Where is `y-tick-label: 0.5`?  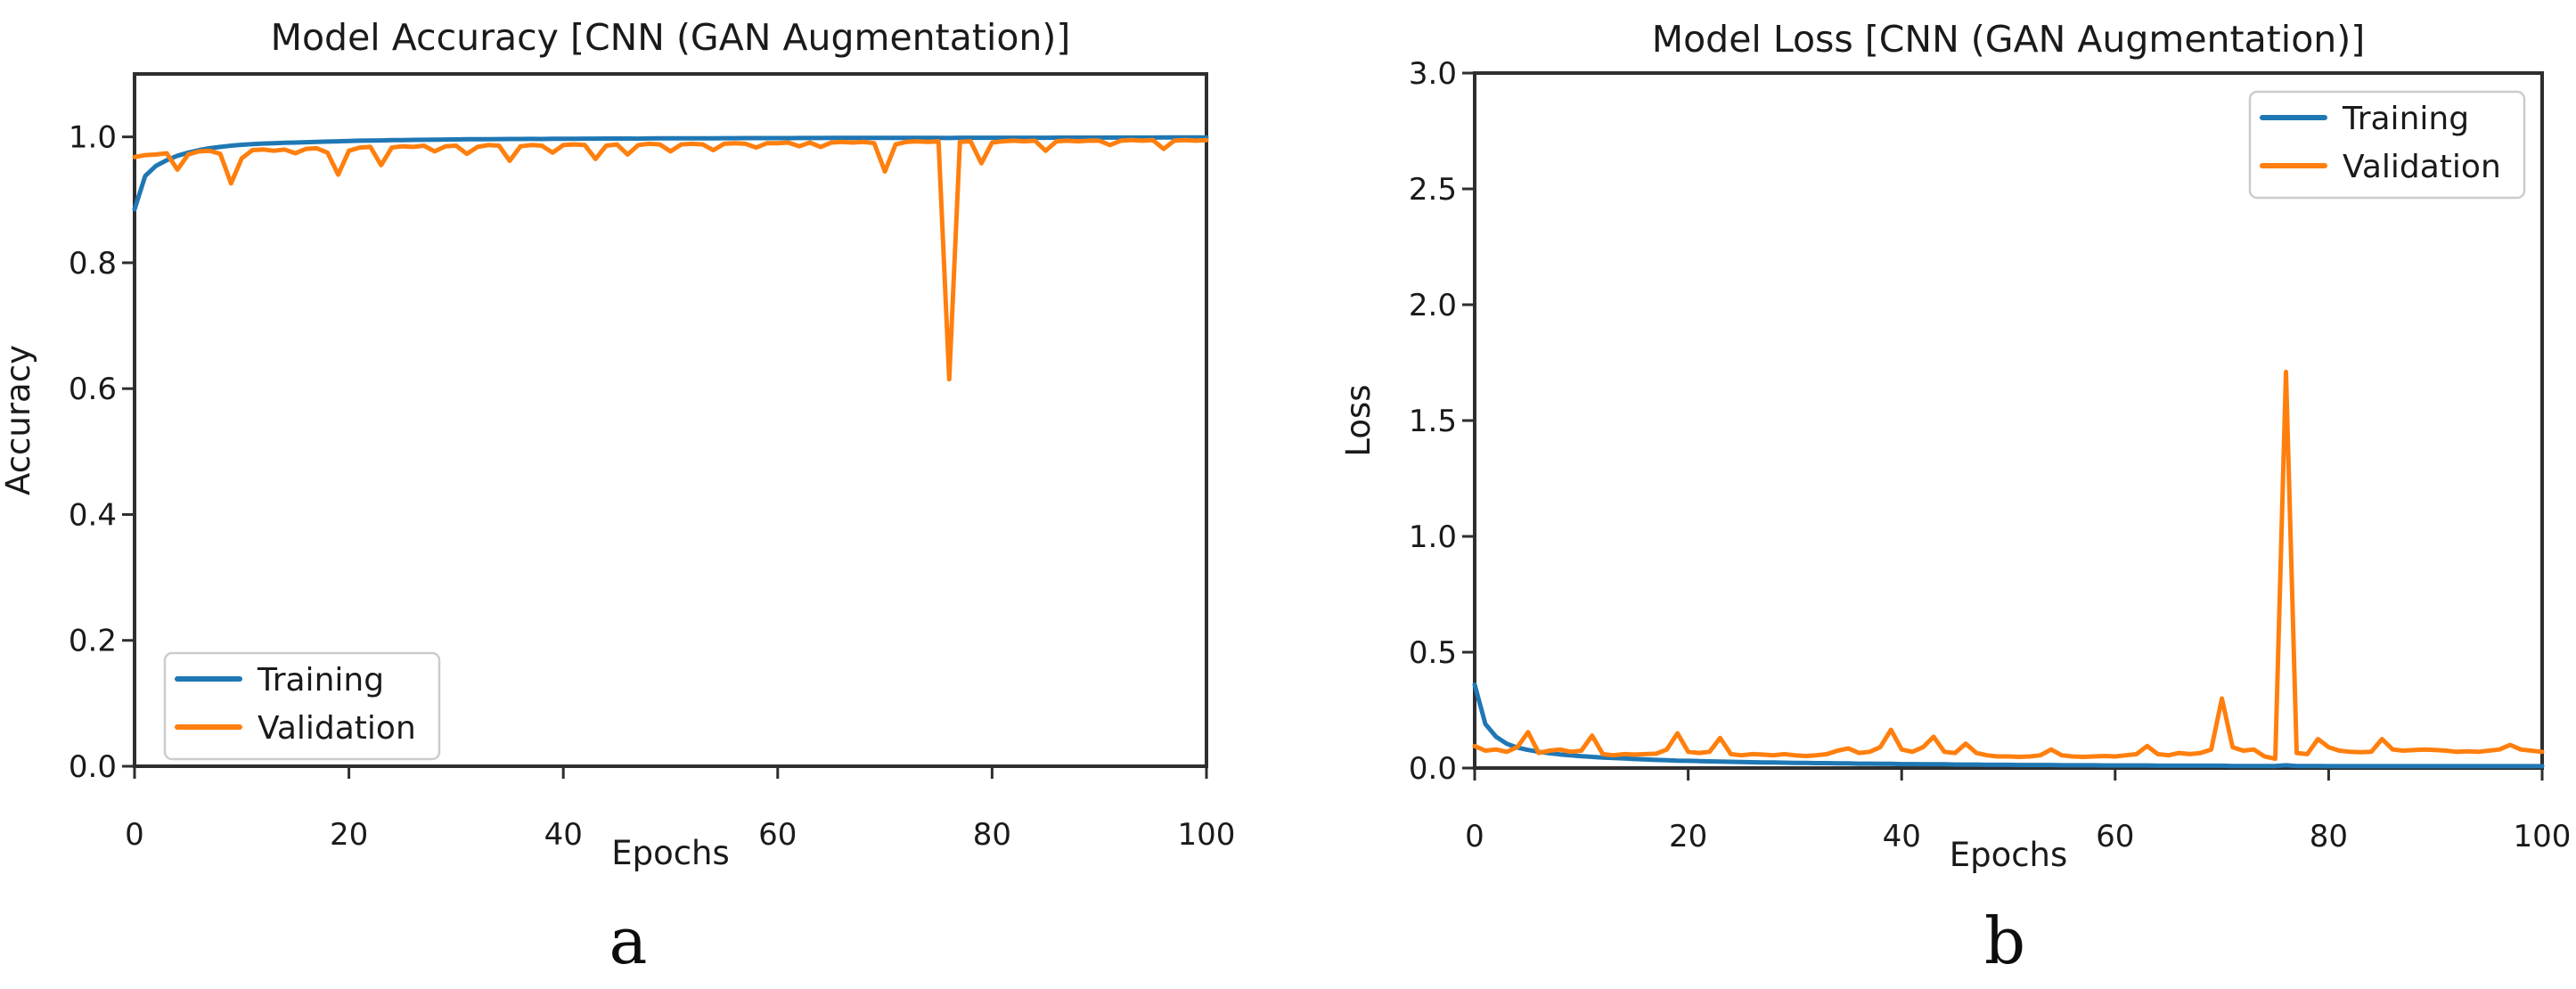
y-tick-label: 0.5 is located at coordinates (1433, 653).